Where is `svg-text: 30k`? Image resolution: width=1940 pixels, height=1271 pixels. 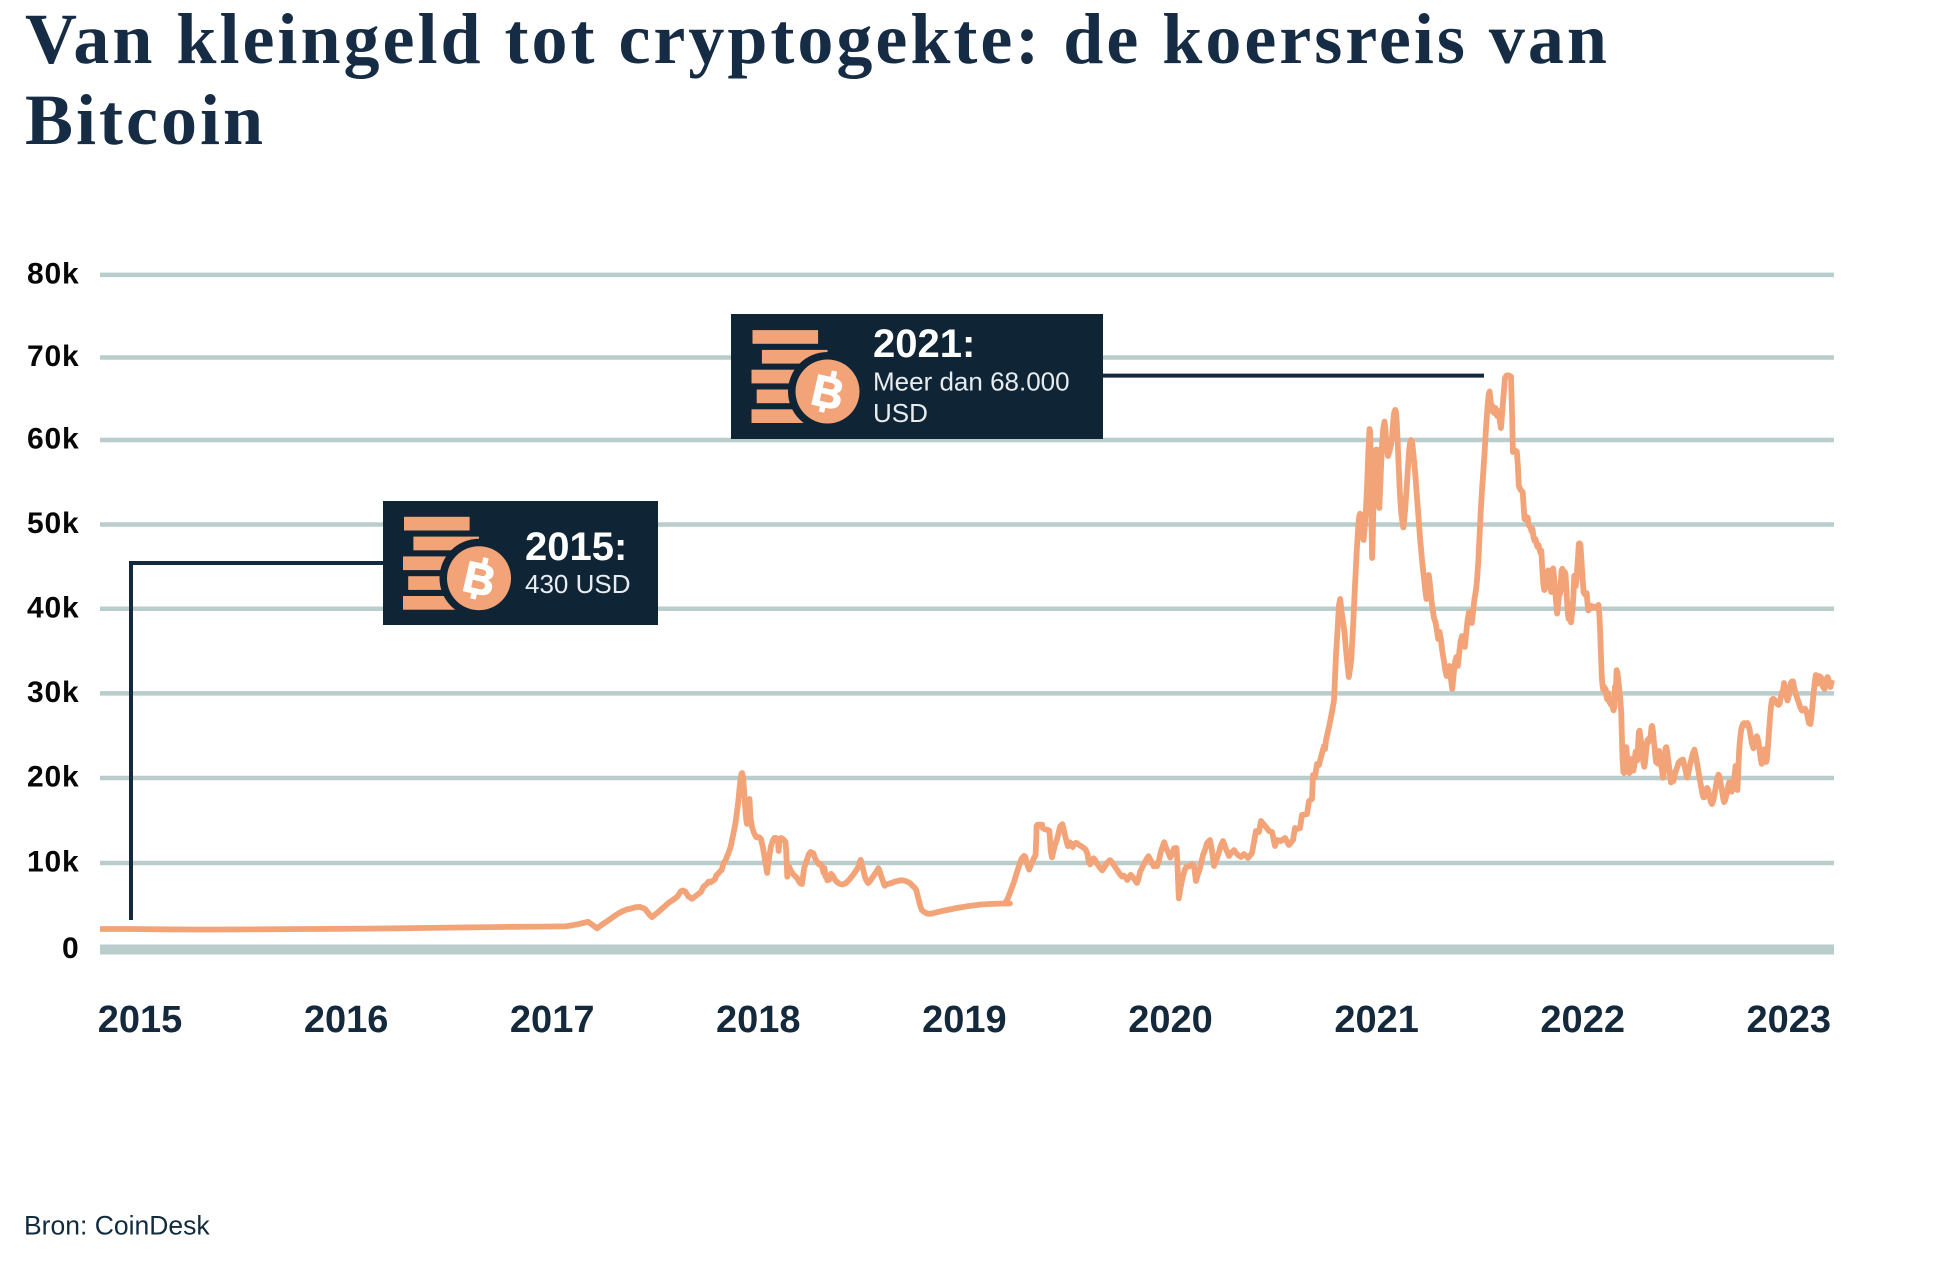 svg-text: 30k is located at coordinates (53, 692).